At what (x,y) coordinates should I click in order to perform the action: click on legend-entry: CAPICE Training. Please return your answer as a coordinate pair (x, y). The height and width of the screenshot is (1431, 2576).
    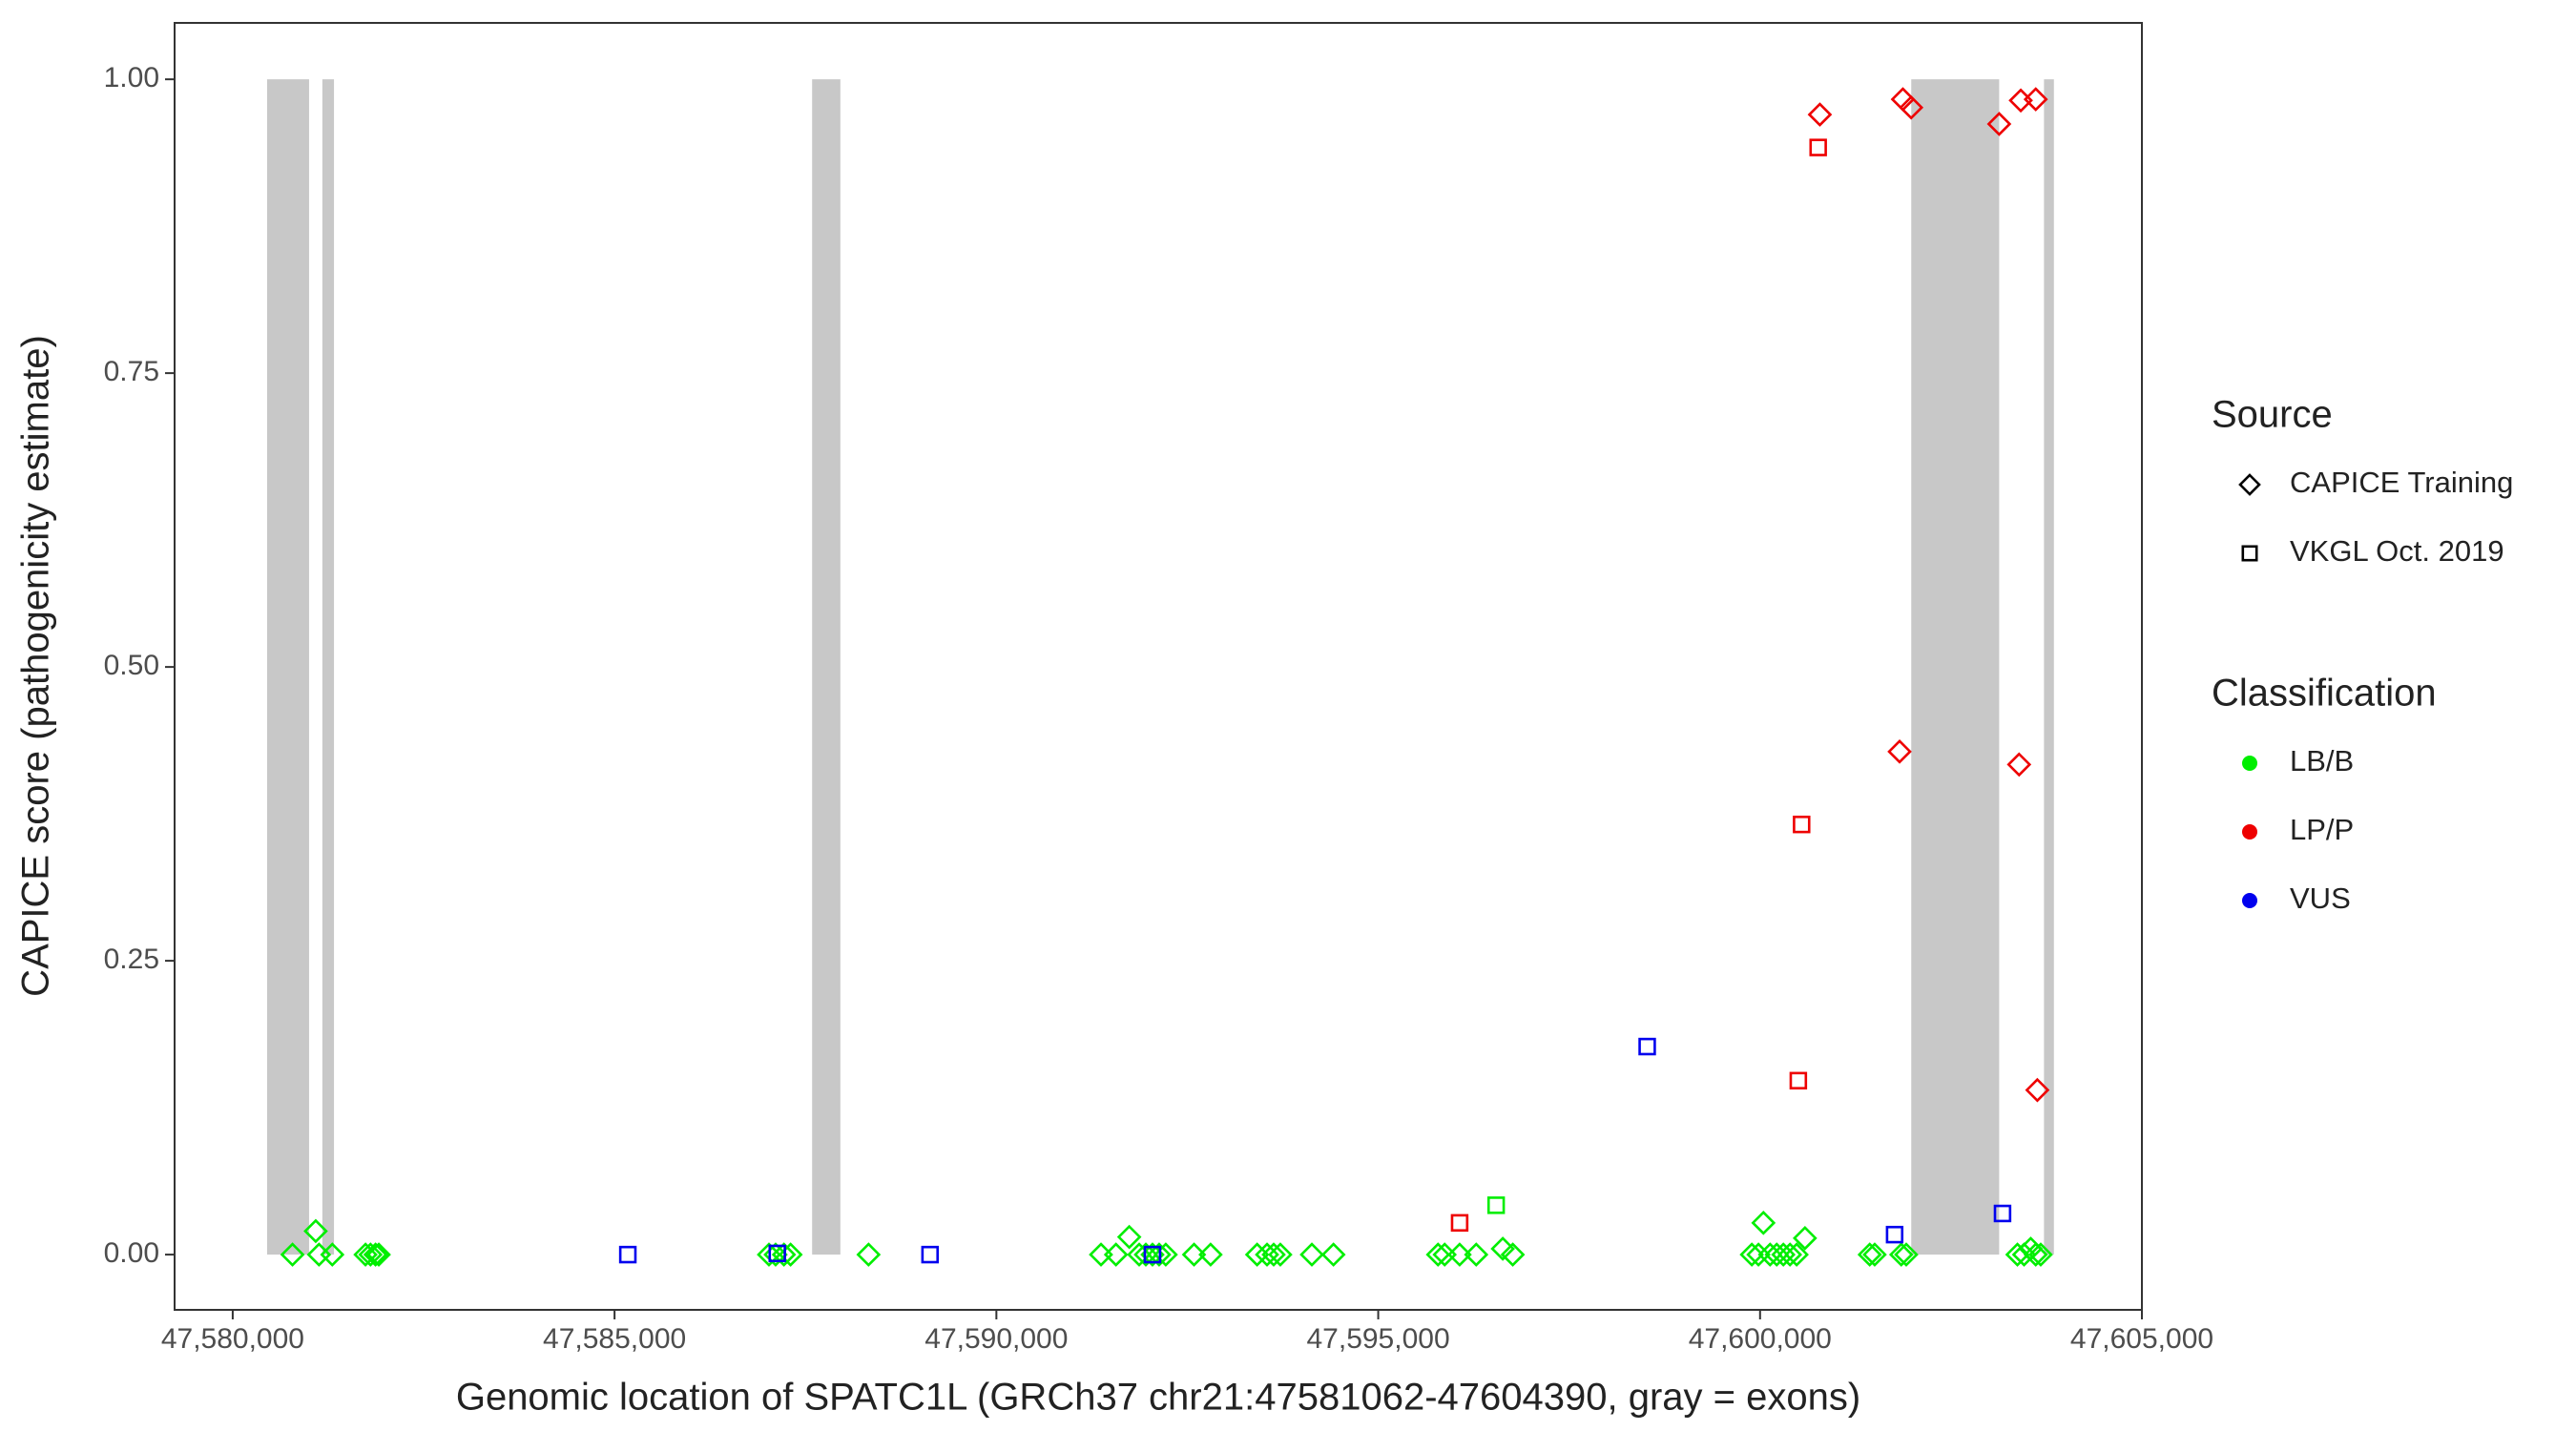
    Looking at the image, I should click on (2401, 482).